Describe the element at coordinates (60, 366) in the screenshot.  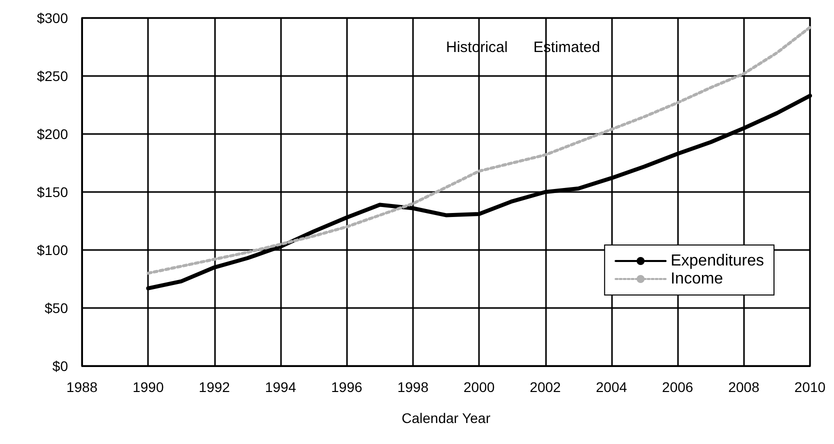
I see `y-tick-label: $0` at that location.